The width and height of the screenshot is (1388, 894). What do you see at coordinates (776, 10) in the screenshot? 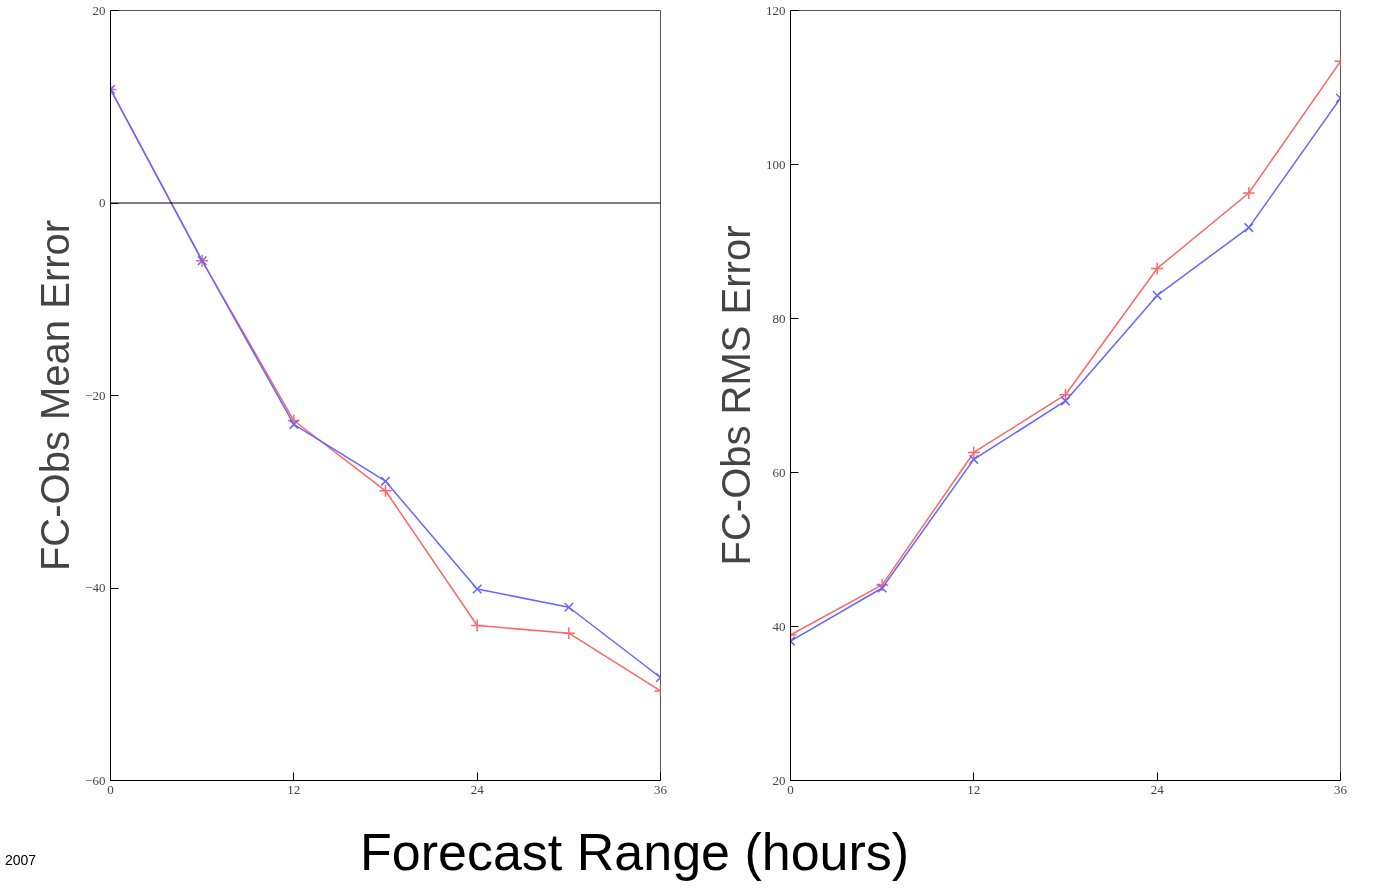
I see `y-tick-label: 120` at bounding box center [776, 10].